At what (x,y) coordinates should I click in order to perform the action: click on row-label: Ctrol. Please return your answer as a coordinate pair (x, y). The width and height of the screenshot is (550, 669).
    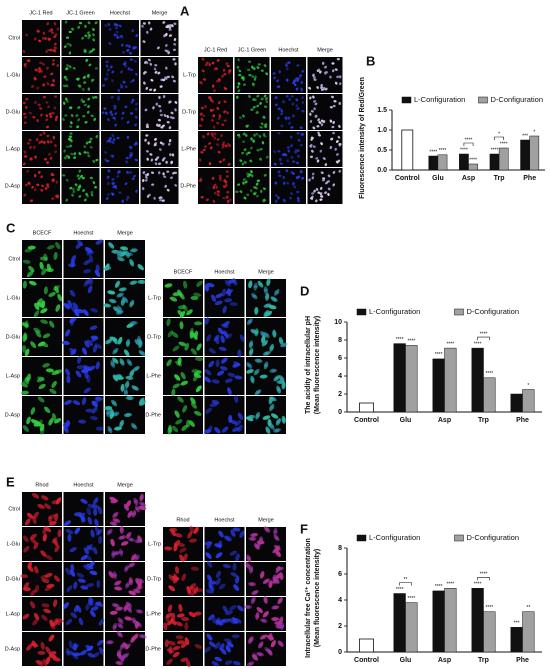
    Looking at the image, I should click on (14, 509).